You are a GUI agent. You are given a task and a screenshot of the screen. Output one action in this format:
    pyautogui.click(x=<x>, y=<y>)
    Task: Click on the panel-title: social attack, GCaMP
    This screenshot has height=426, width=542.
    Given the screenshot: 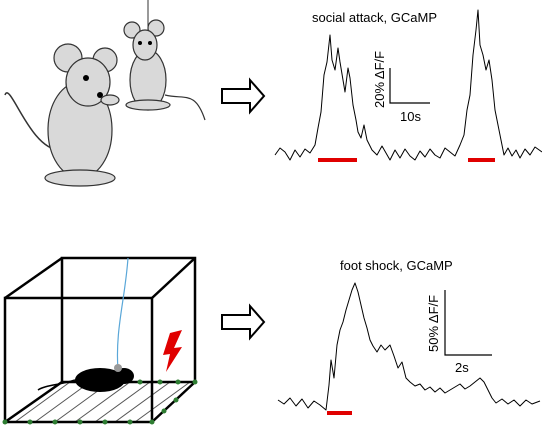 What is the action you would take?
    pyautogui.click(x=374, y=17)
    